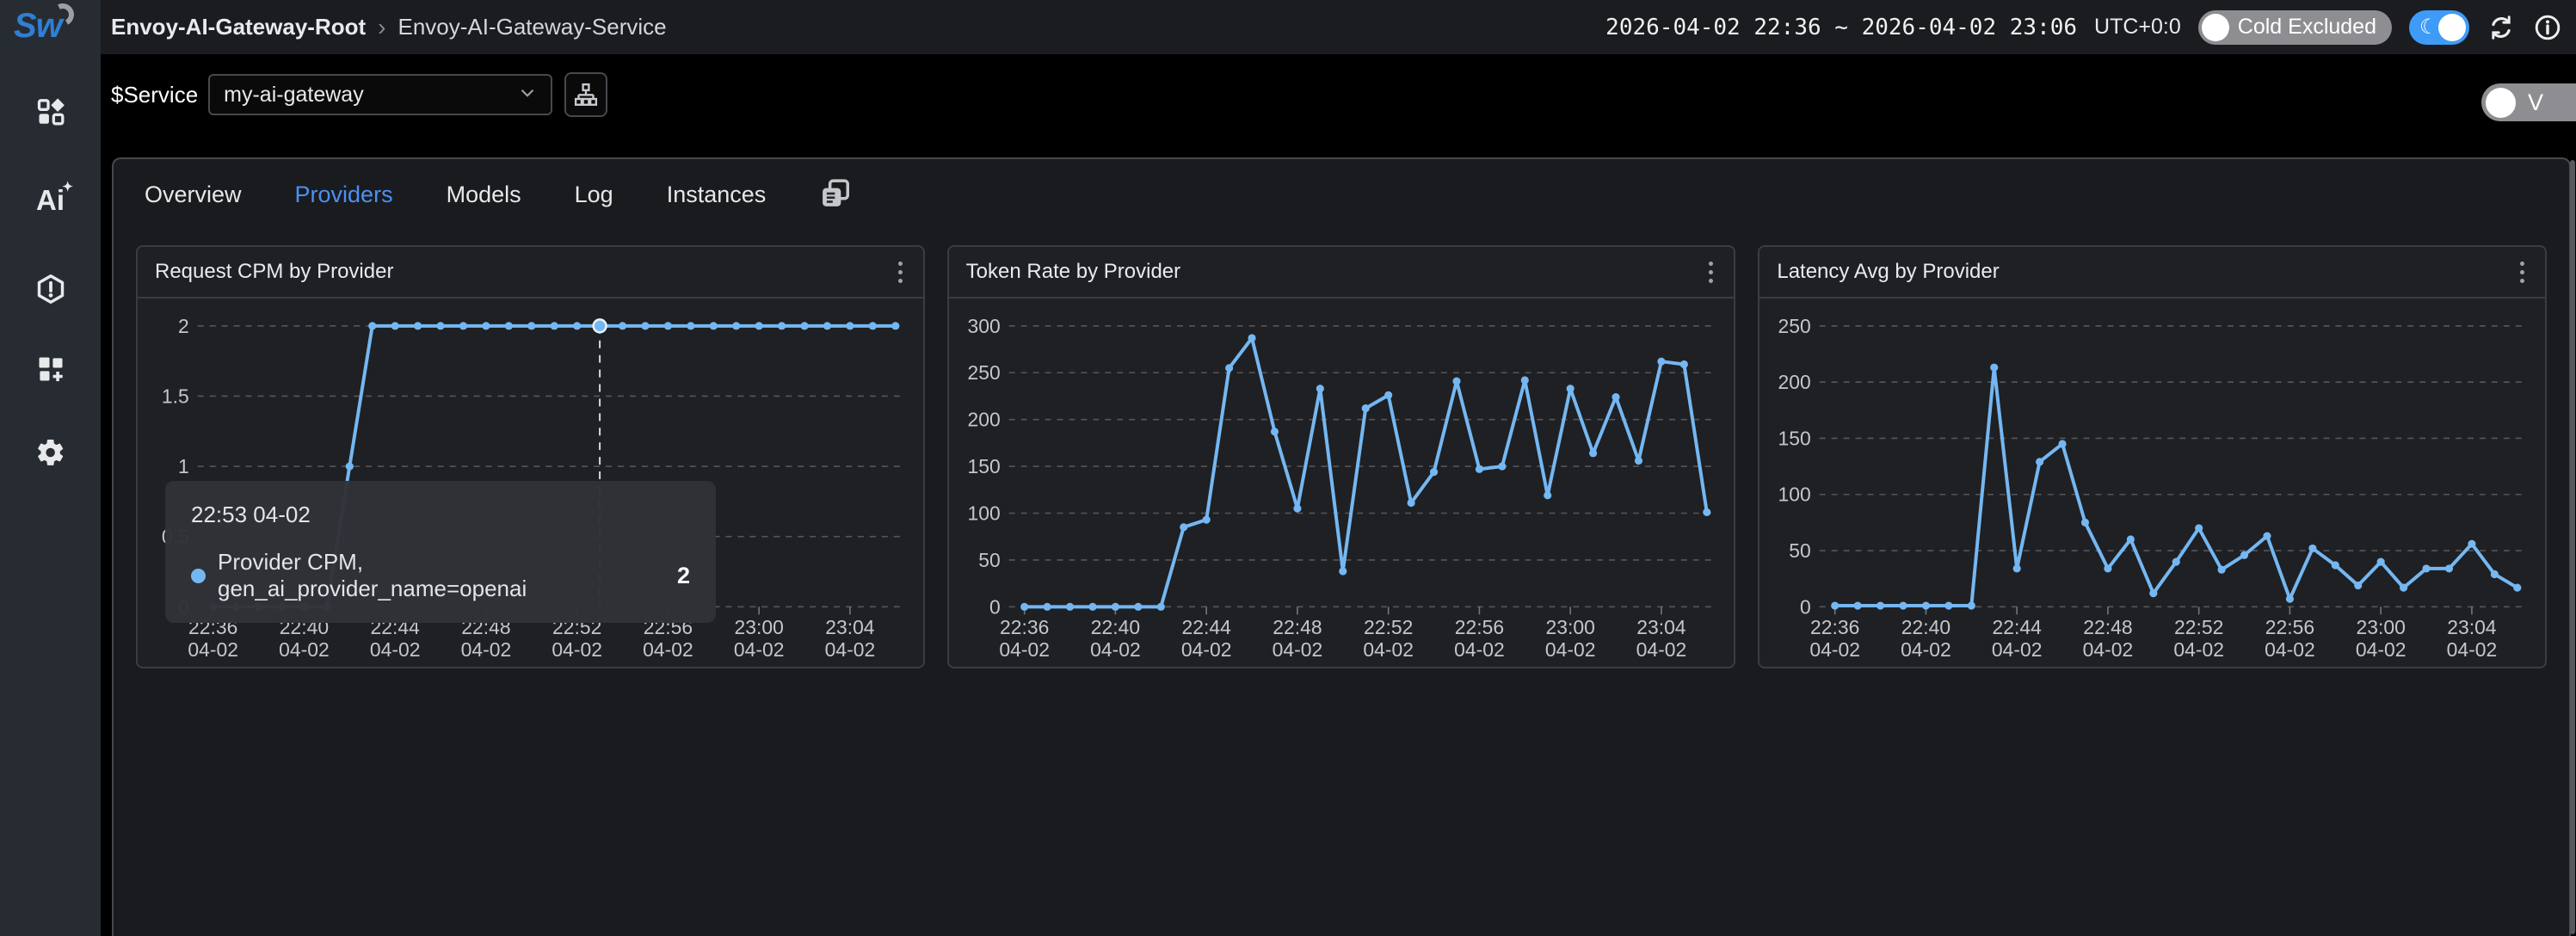 This screenshot has height=936, width=2576. What do you see at coordinates (2528, 102) in the screenshot?
I see `view-toggle: V` at bounding box center [2528, 102].